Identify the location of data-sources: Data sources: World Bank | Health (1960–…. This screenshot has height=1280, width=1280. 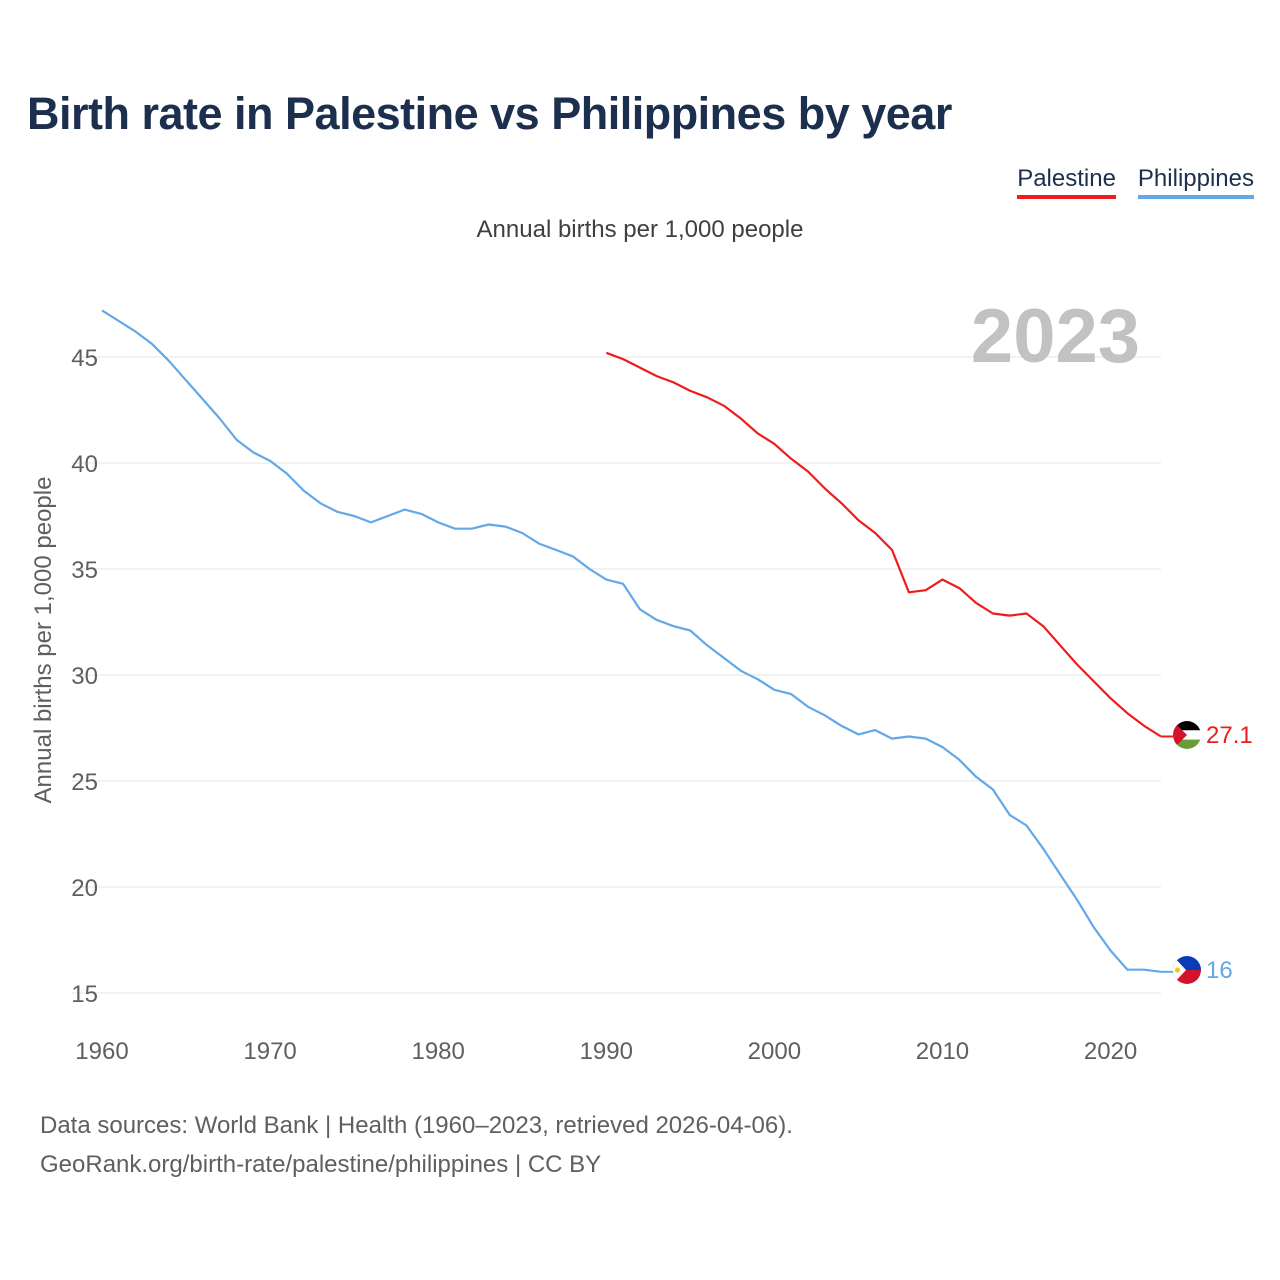
(416, 1145).